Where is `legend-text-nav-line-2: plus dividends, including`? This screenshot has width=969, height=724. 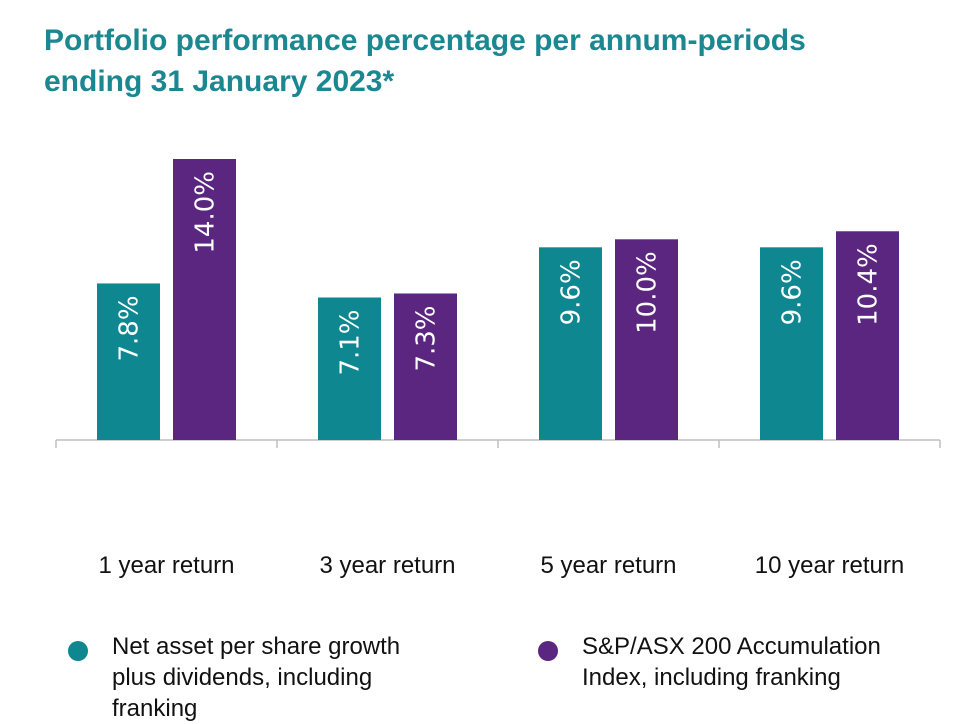 legend-text-nav-line-2: plus dividends, including is located at coordinates (242, 677).